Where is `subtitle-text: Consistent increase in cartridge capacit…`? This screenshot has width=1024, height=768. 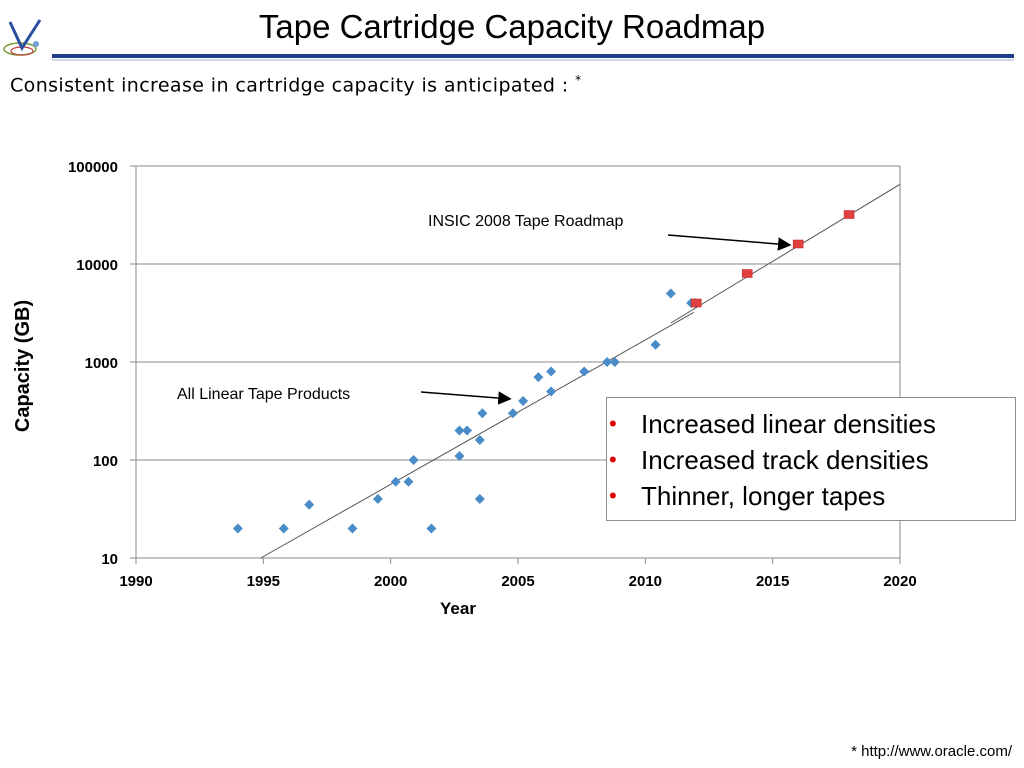
subtitle-text: Consistent increase in cartridge capacit… is located at coordinates (289, 85).